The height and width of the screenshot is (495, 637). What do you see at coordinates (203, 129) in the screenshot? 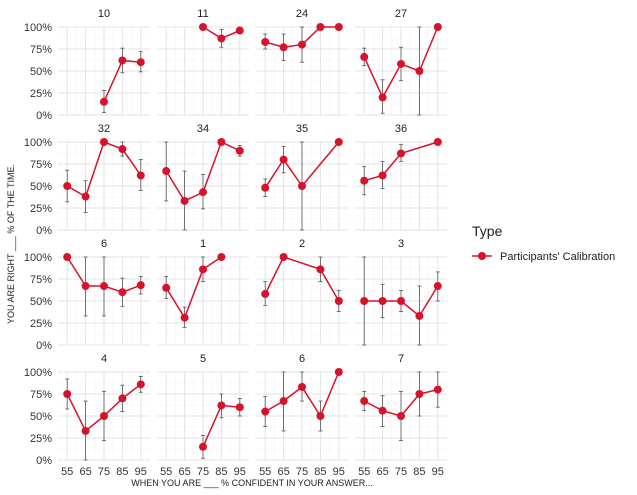
I see `panel-title: 34` at bounding box center [203, 129].